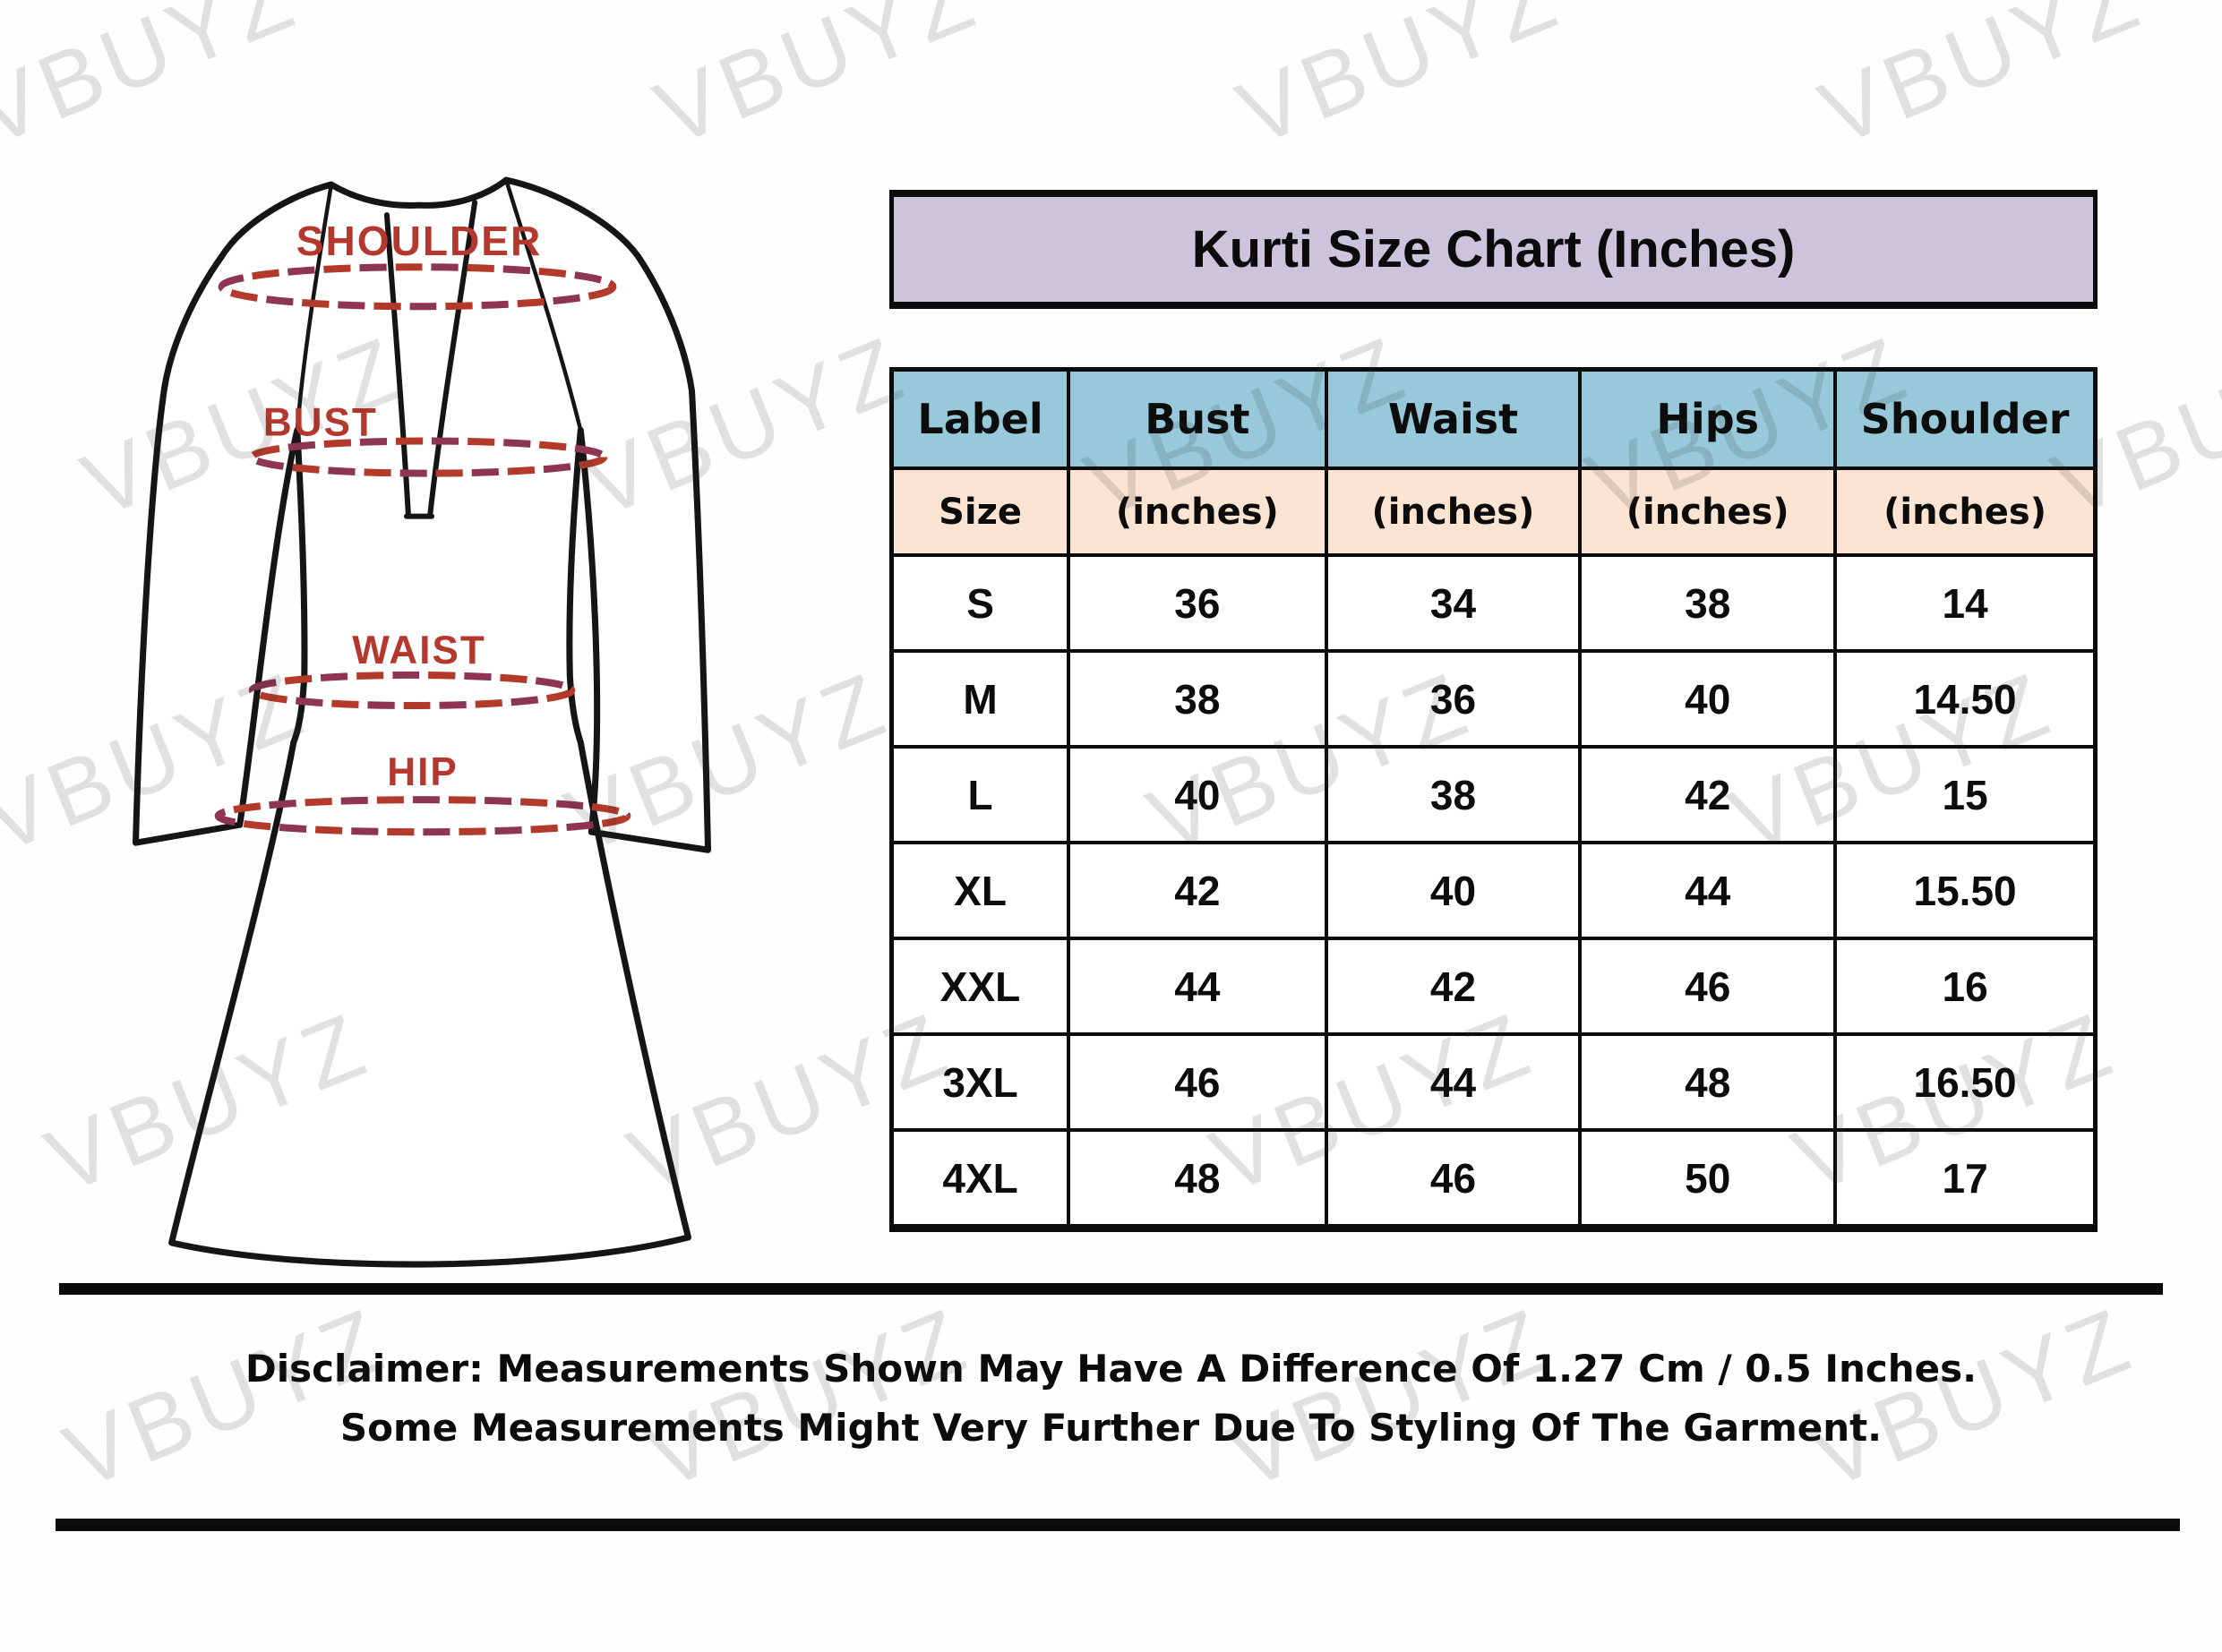 Image resolution: width=2222 pixels, height=1652 pixels. What do you see at coordinates (1708, 1179) in the screenshot?
I see `measurement-cell: 50` at bounding box center [1708, 1179].